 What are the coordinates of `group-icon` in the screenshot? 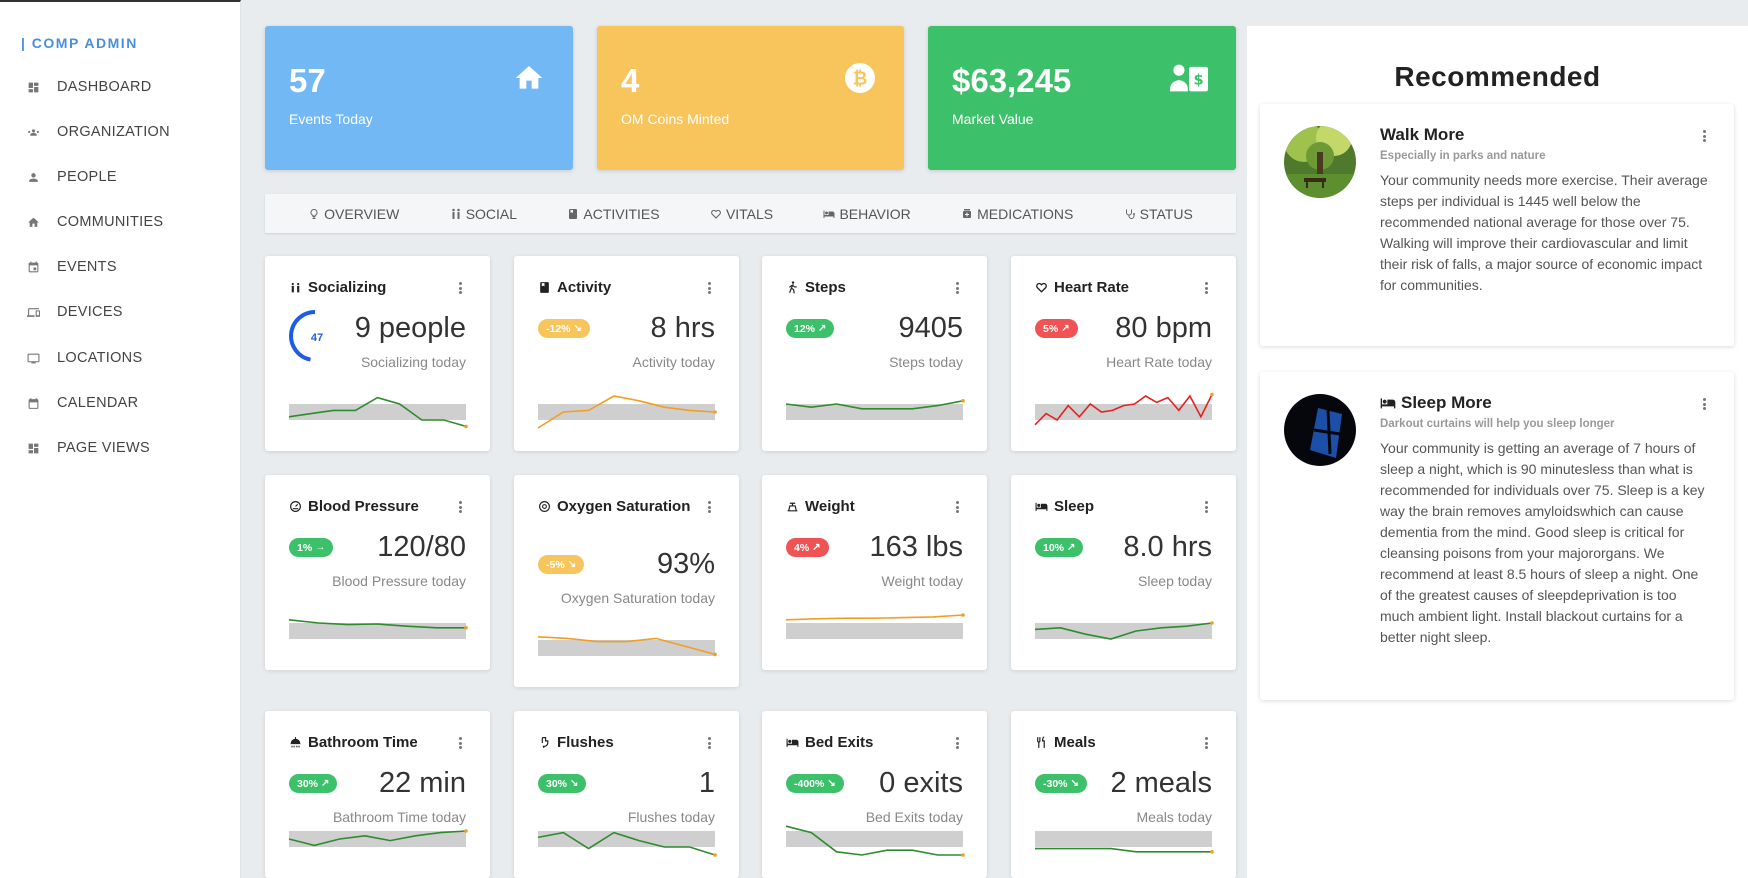 It's located at (33, 132).